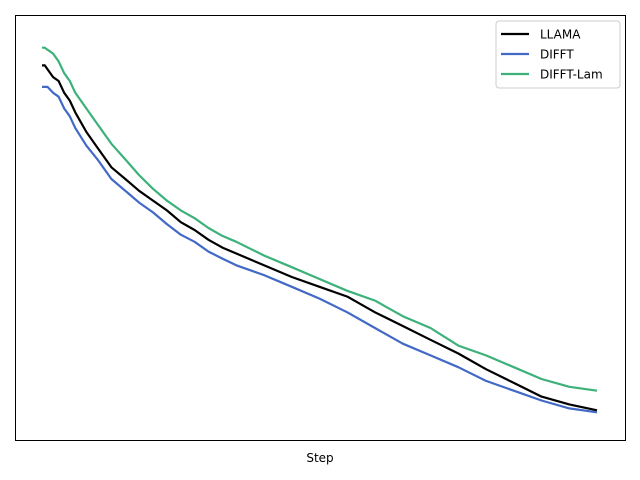 The image size is (640, 480). Describe the element at coordinates (571, 75) in the screenshot. I see `legend-label-difft-lam: DIFFT-Lam` at that location.